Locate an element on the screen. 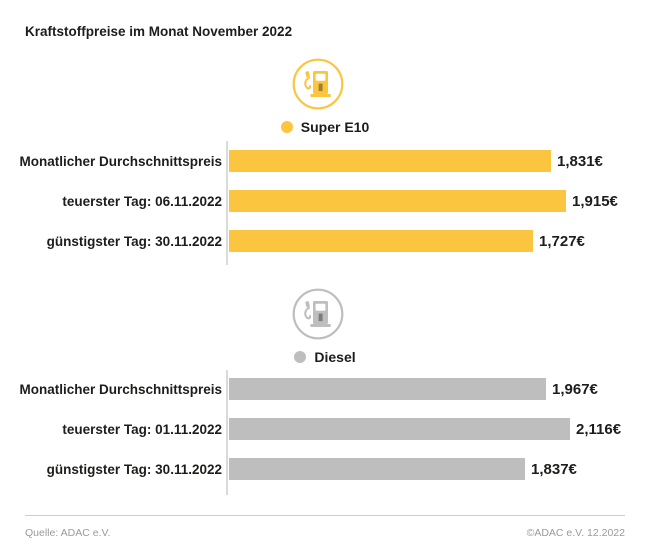 Image resolution: width=650 pixels, height=560 pixels. bar-value: 1,915€ is located at coordinates (595, 201).